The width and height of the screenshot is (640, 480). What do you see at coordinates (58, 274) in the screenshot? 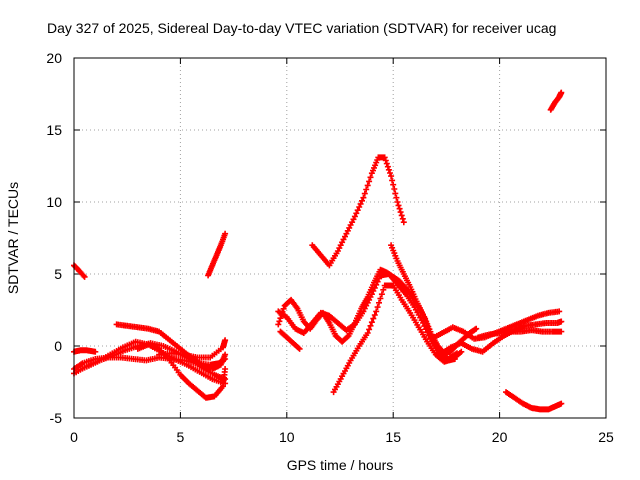
I see `y-tick-label: 5` at bounding box center [58, 274].